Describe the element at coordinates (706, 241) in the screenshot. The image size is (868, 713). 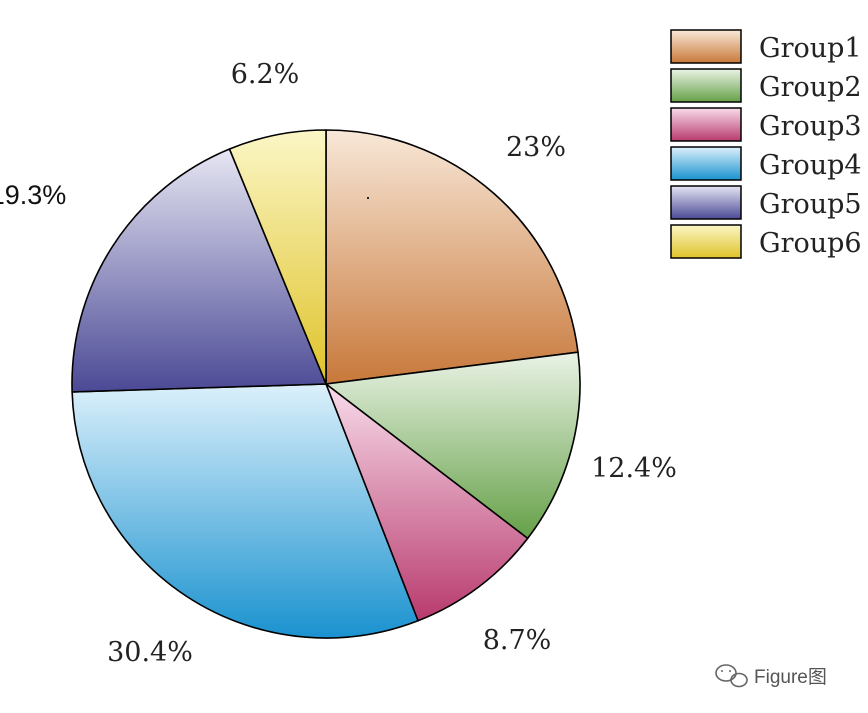
I see `legend-swatch-group6` at that location.